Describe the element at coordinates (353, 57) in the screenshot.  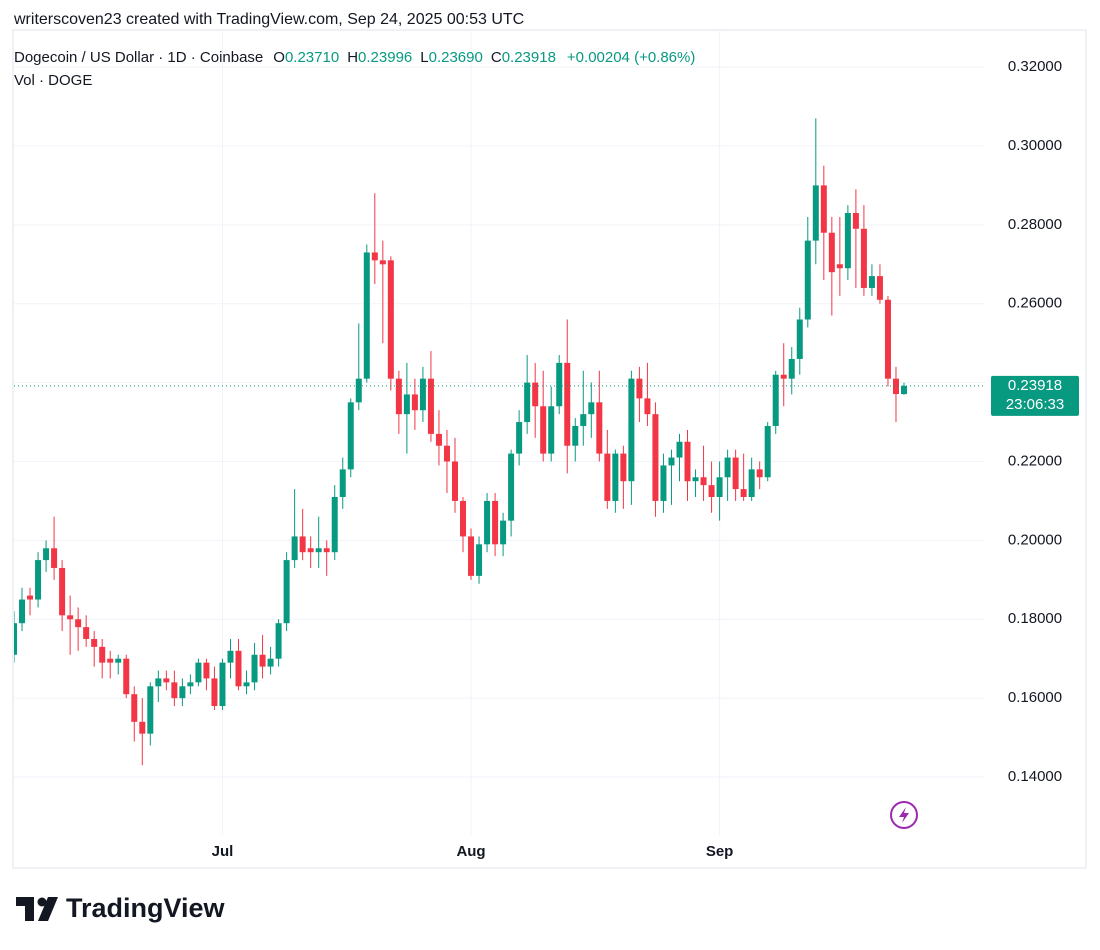
I see `ohlc-label: H` at that location.